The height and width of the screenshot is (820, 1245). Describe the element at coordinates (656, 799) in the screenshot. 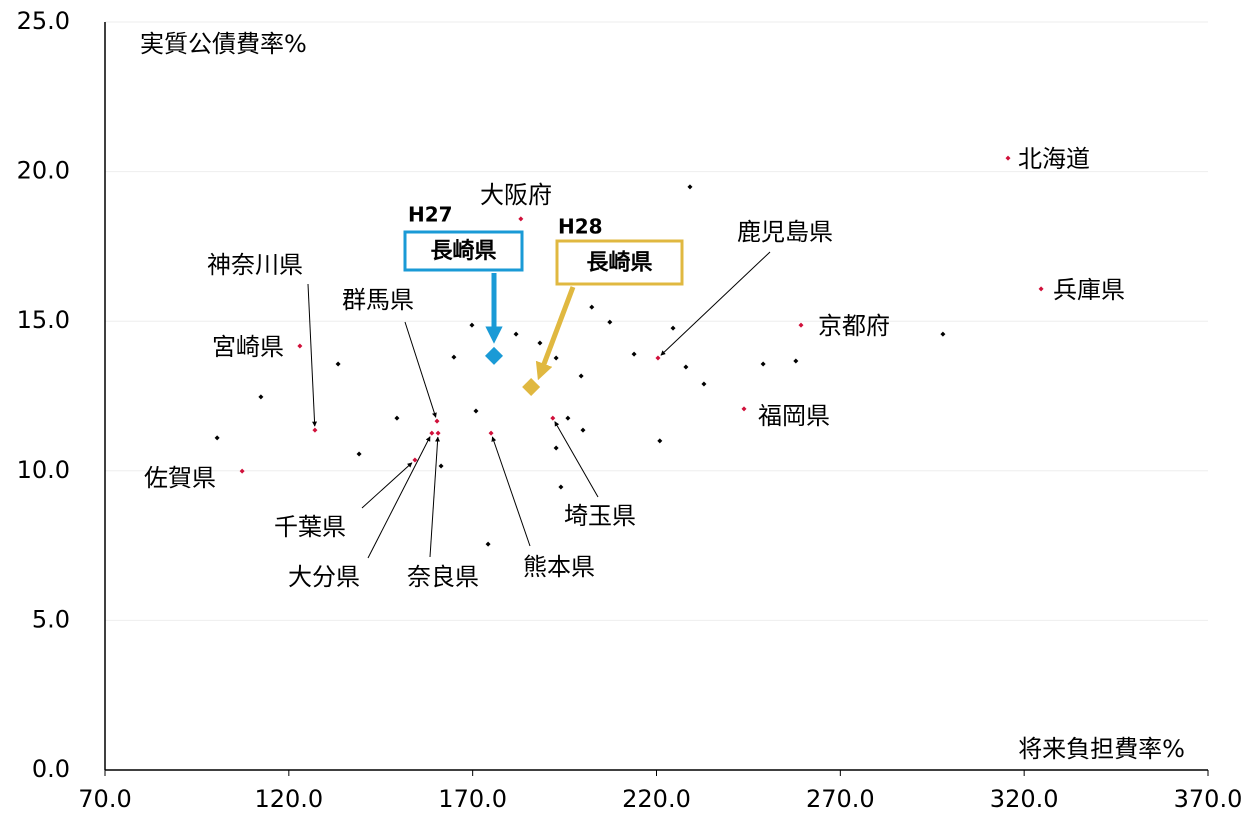

I see `x-tick-label: 220.0` at that location.